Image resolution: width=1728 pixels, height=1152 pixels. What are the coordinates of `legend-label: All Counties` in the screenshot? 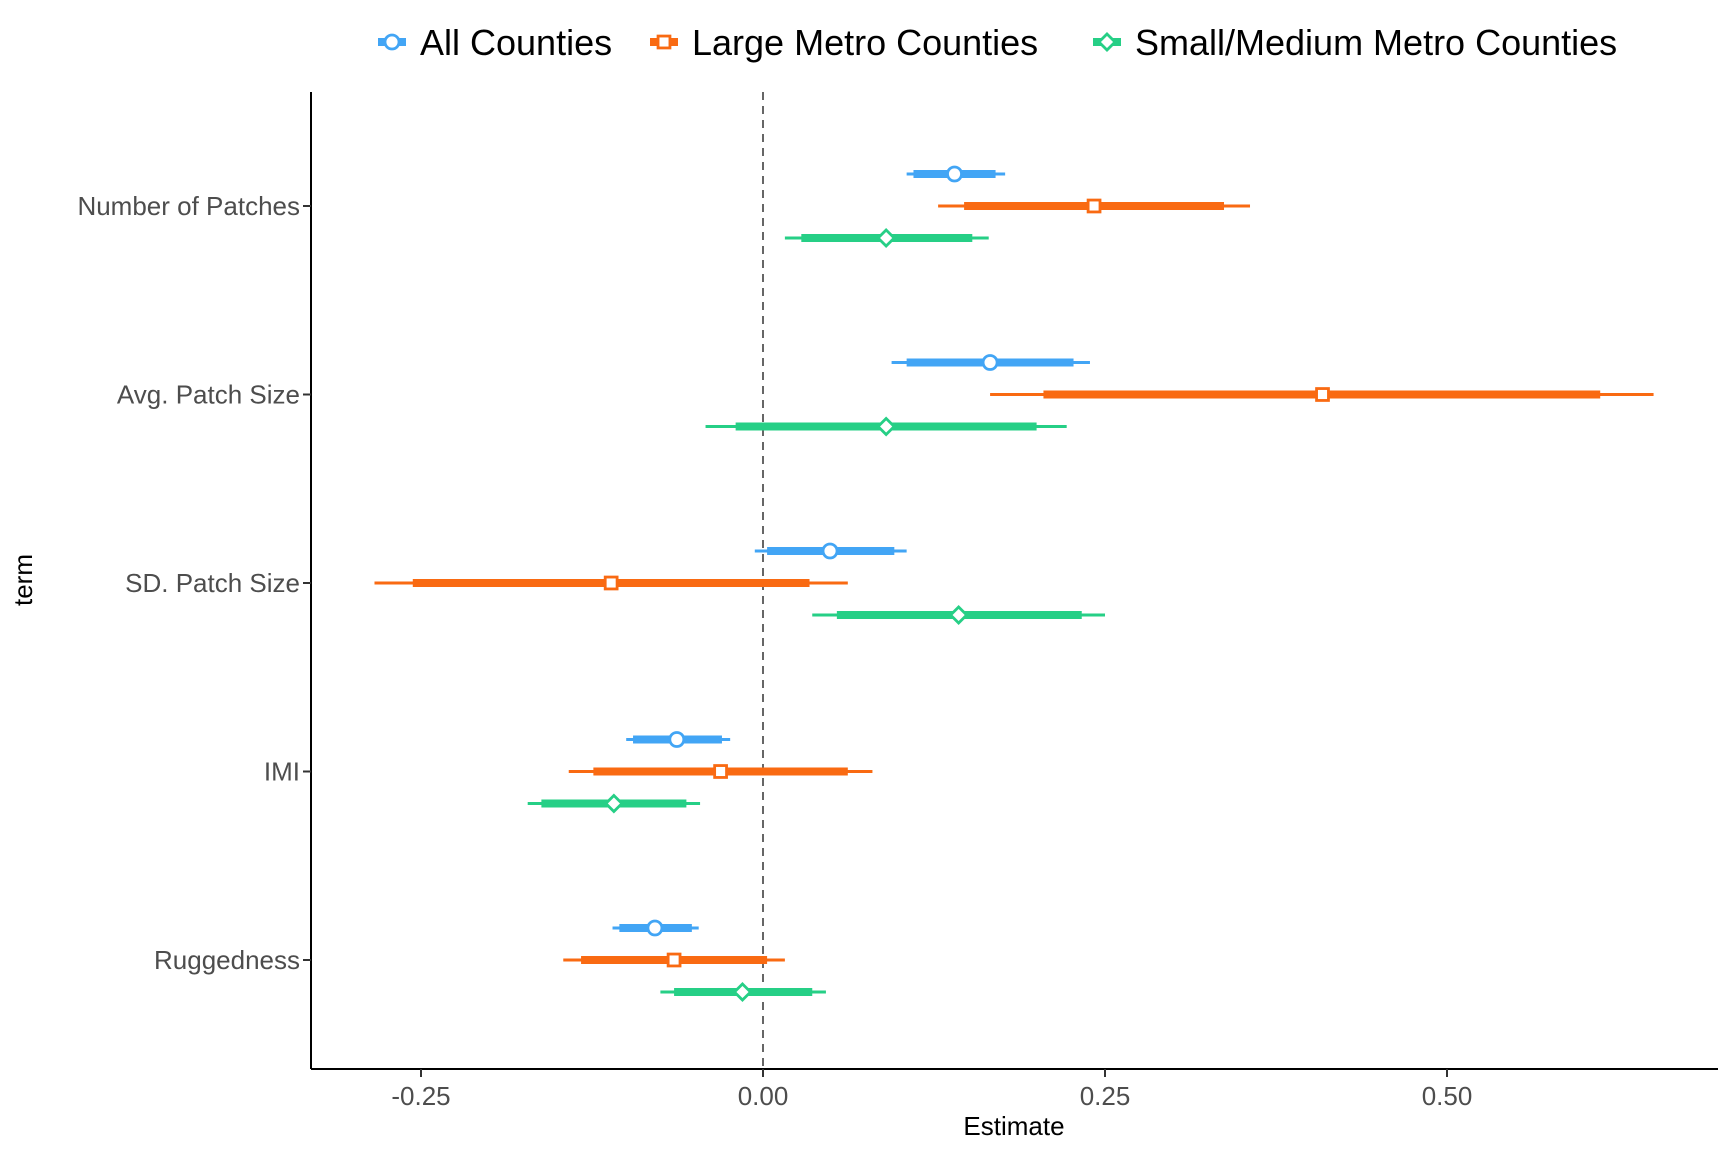 It's located at (516, 42).